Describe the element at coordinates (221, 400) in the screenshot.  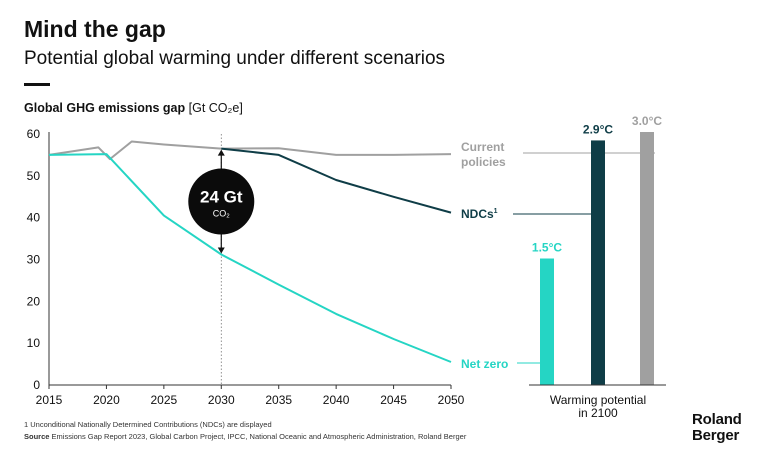
I see `x-tick-label: 2030` at that location.